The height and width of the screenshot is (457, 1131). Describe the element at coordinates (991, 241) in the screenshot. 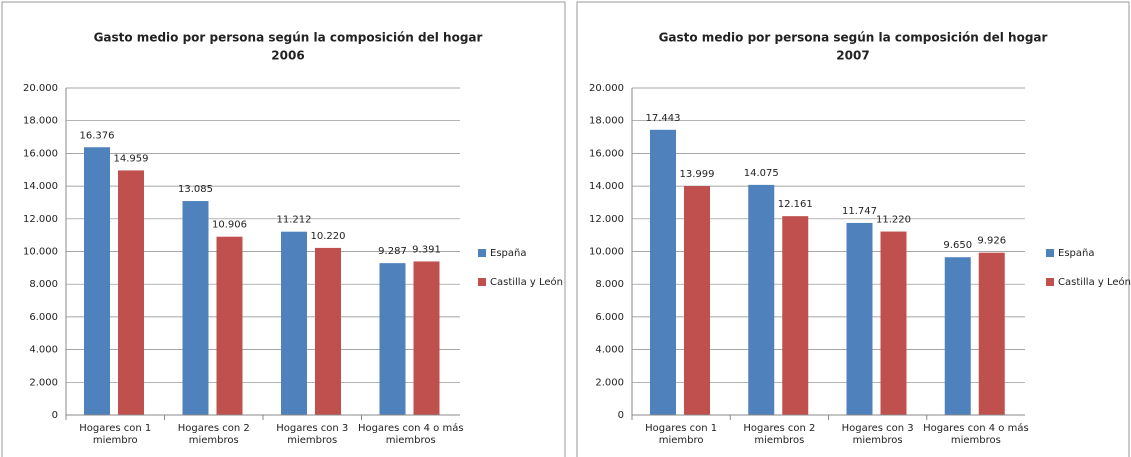

I see `data-label: 9.926` at that location.